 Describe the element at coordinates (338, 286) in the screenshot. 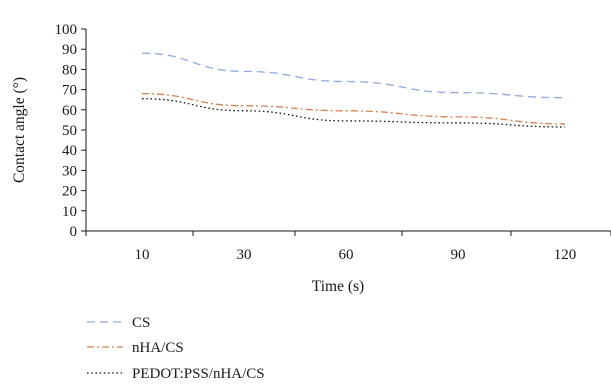

I see `x-axis-title: Time (s)` at that location.